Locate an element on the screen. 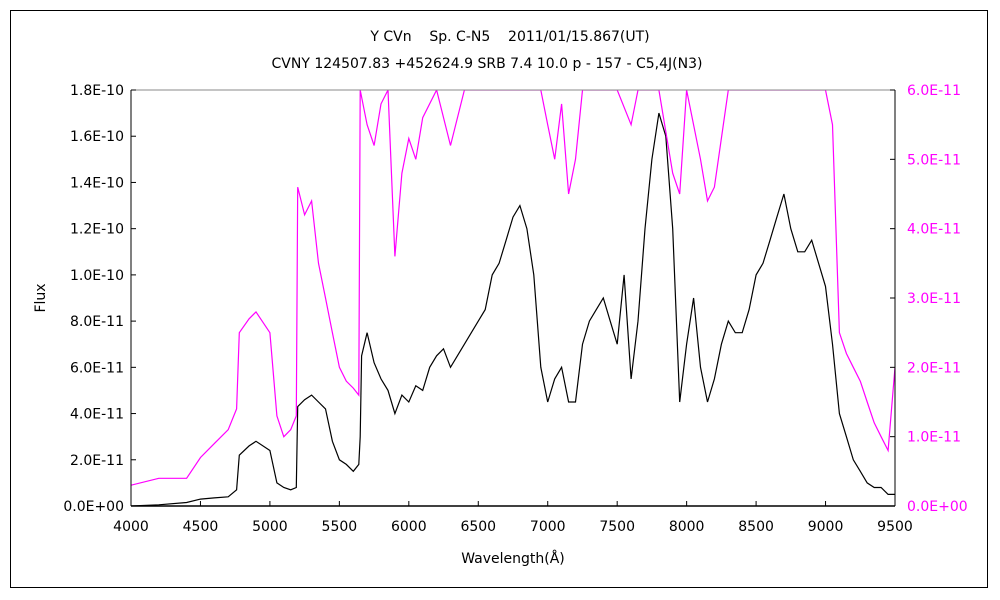  x-axis-label: Wavelength(Å) is located at coordinates (513, 558).